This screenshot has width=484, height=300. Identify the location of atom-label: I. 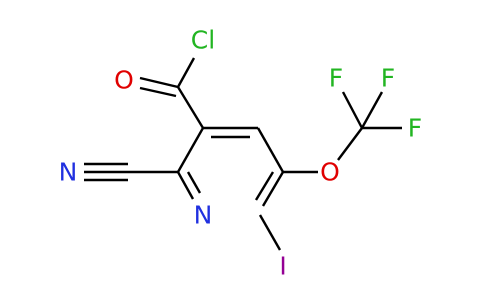
(282, 266).